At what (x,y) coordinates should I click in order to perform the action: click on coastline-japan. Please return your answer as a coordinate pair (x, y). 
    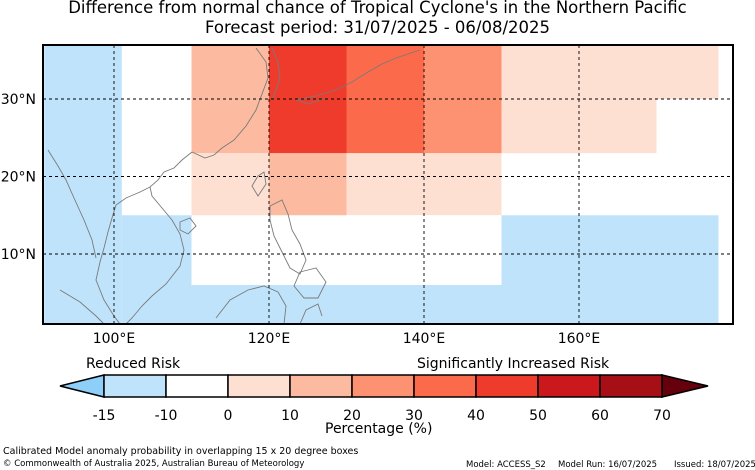
    Looking at the image, I should click on (358, 77).